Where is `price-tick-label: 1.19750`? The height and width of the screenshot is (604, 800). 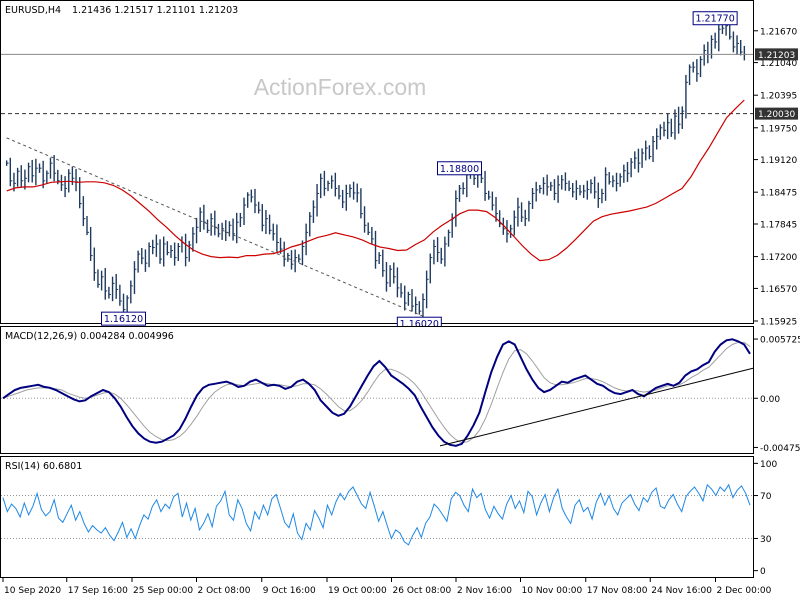
price-tick-label: 1.19750 is located at coordinates (778, 129).